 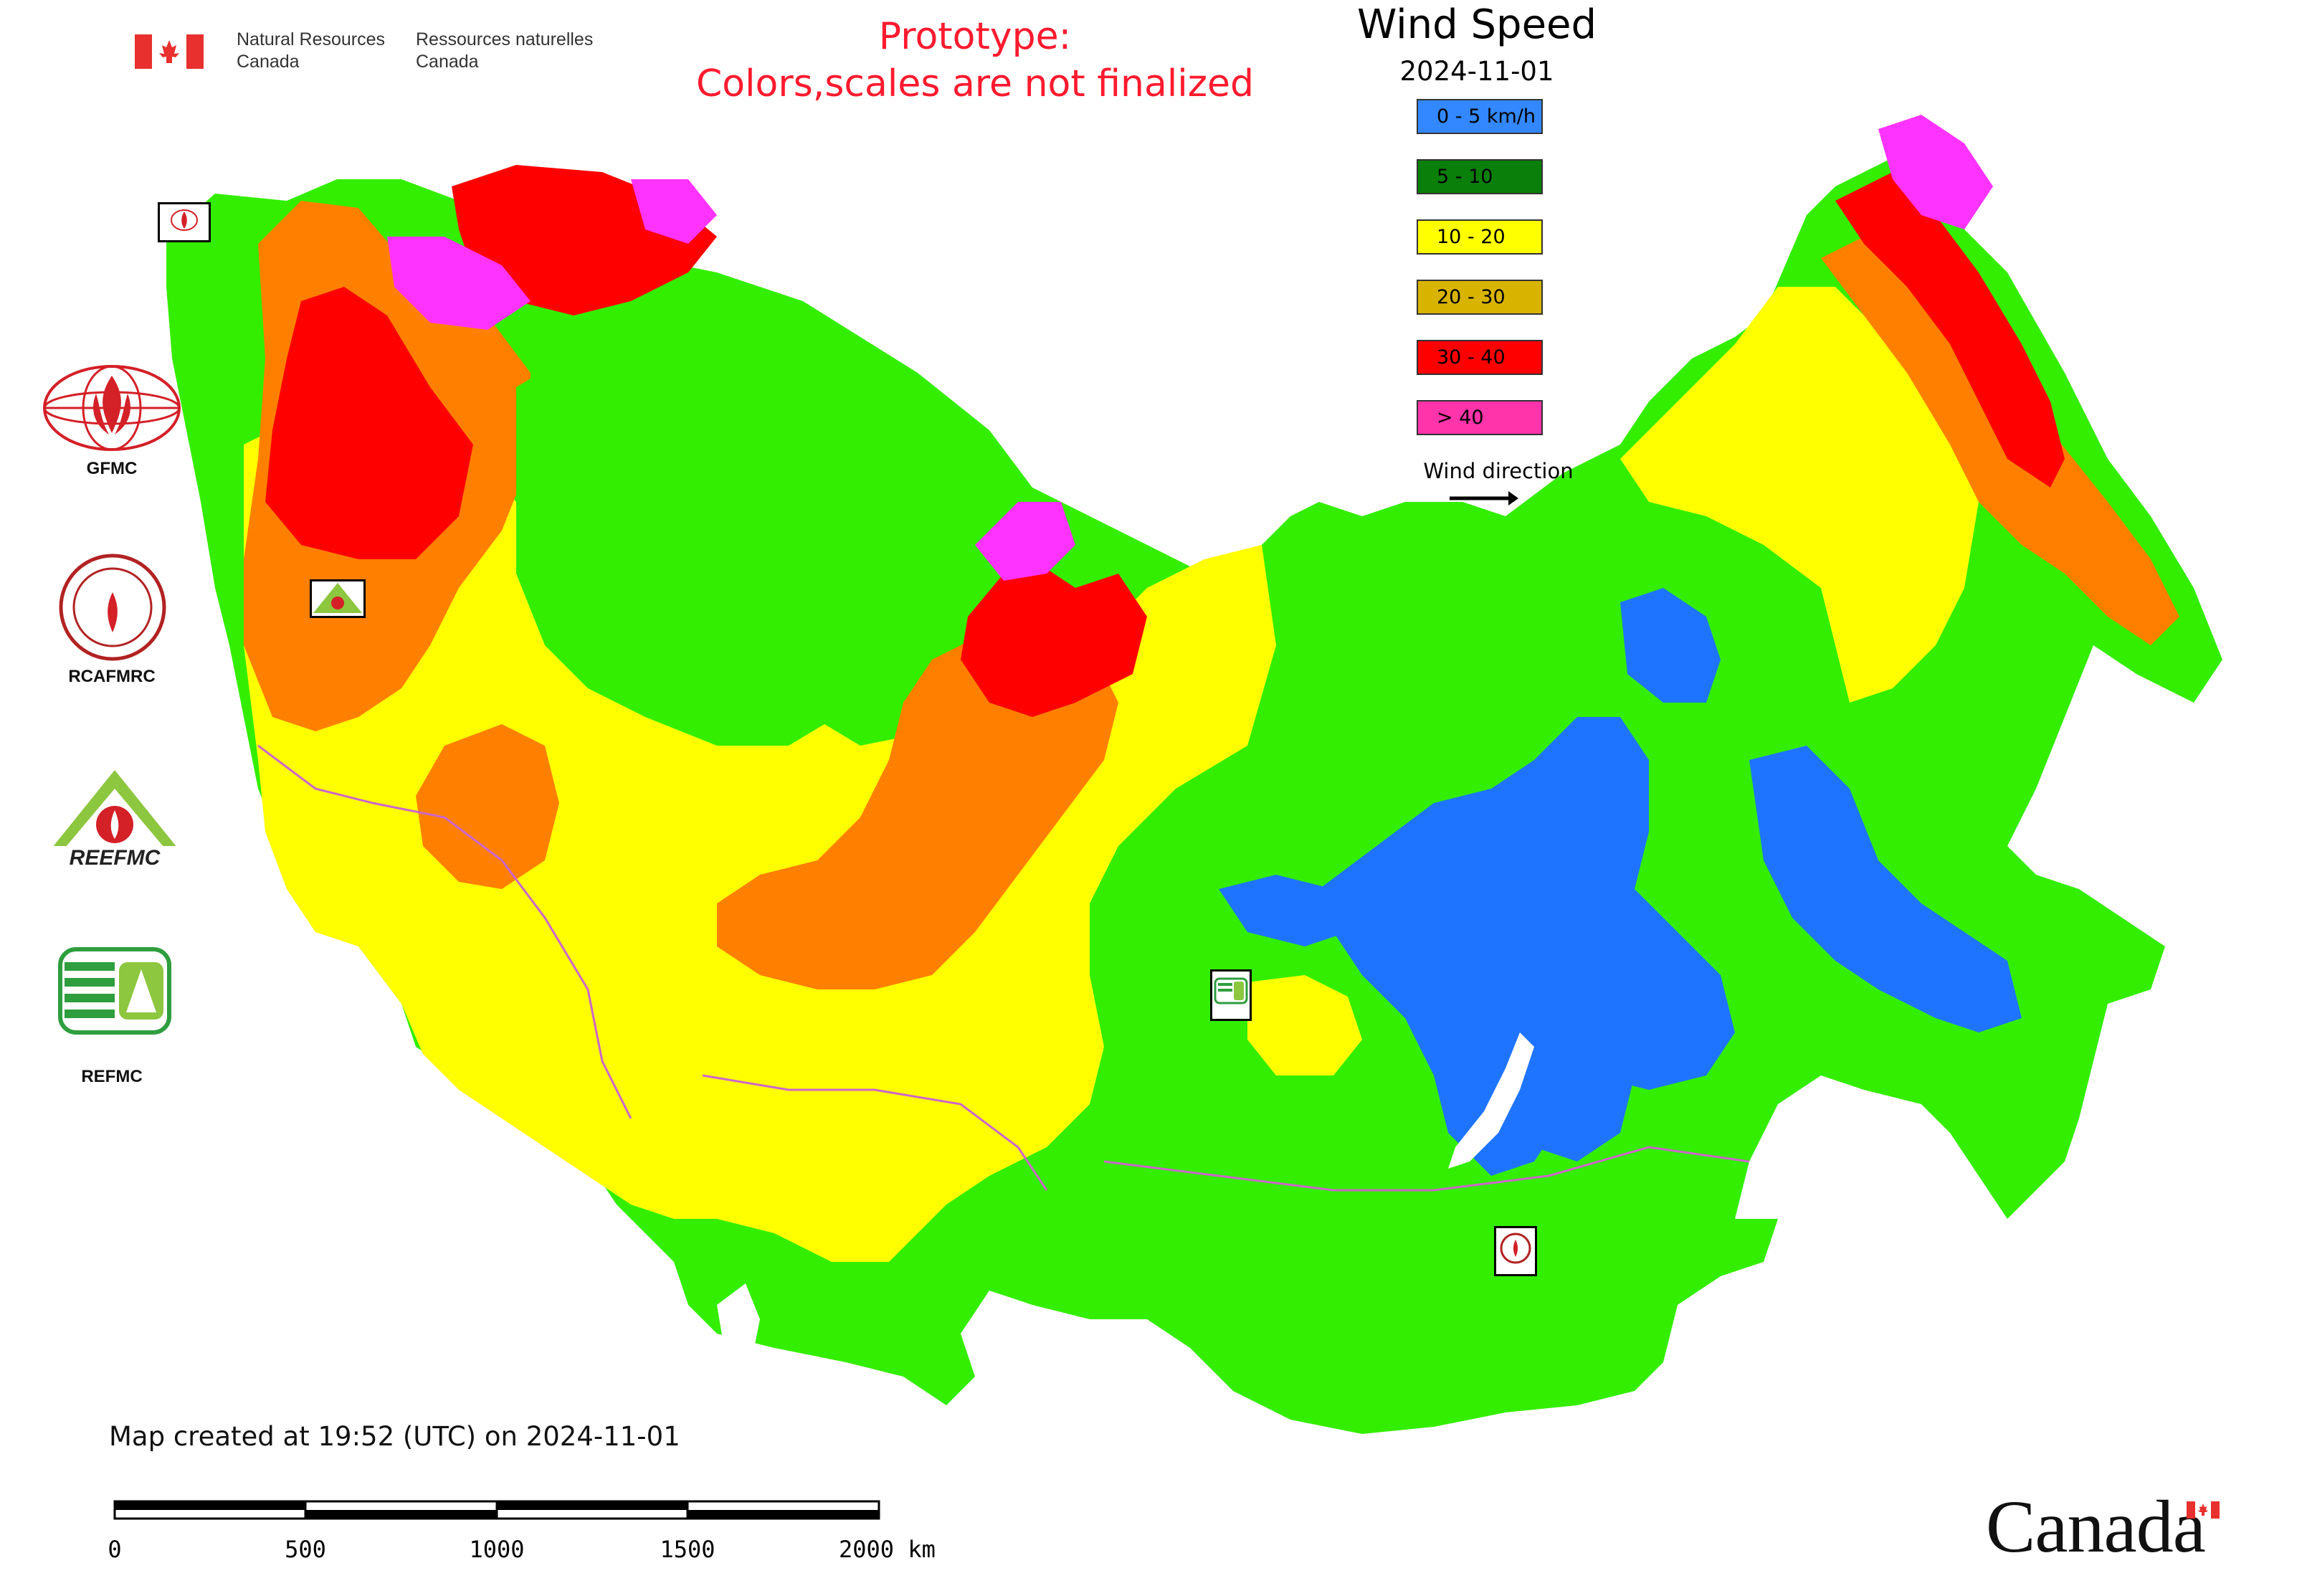 I want to click on refmc-station-marker, so click(x=1231, y=995).